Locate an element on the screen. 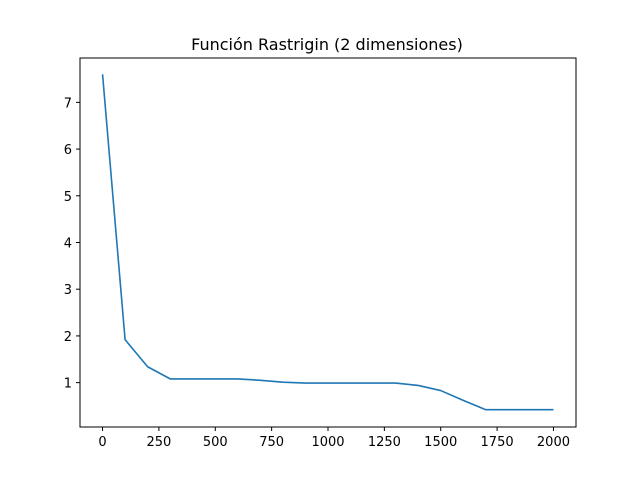 The height and width of the screenshot is (480, 640). x-tick-label: 500 is located at coordinates (215, 442).